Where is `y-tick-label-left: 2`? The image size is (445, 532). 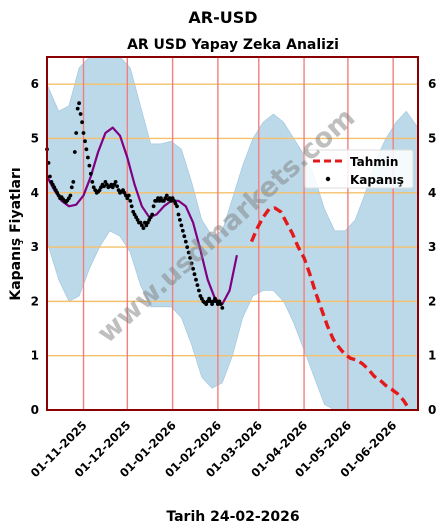
y-tick-label-left: 2 is located at coordinates (35, 301).